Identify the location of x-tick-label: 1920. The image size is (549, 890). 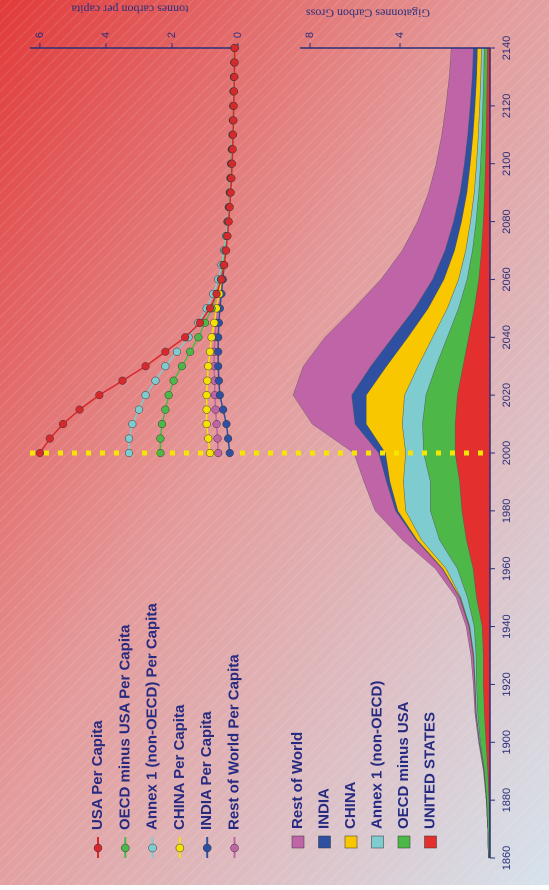
(507, 684).